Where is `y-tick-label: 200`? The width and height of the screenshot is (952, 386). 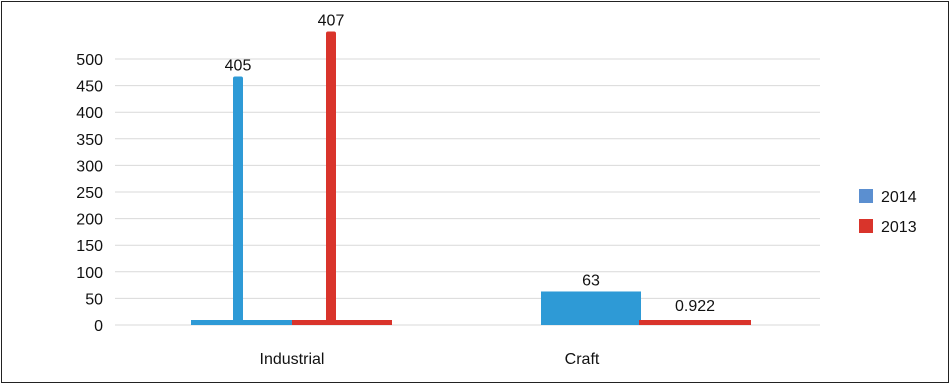 y-tick-label: 200 is located at coordinates (89, 220).